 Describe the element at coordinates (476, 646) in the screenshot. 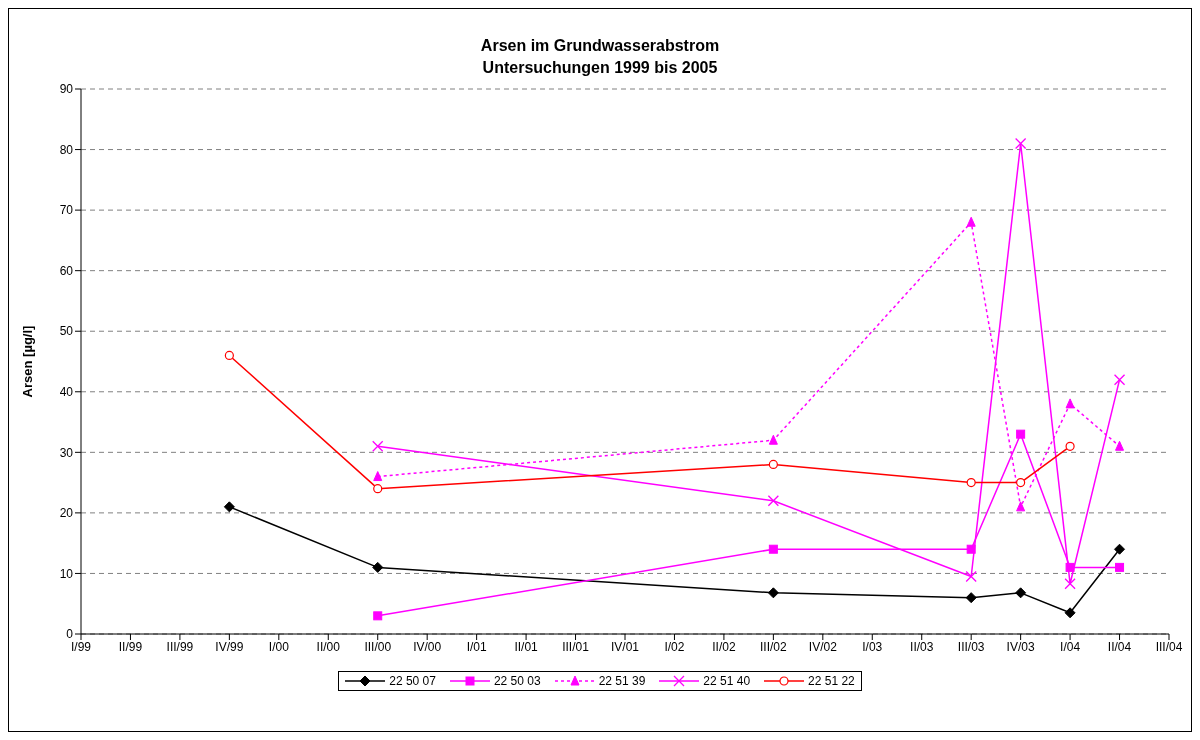

I see `x-tick-label: I/01` at that location.